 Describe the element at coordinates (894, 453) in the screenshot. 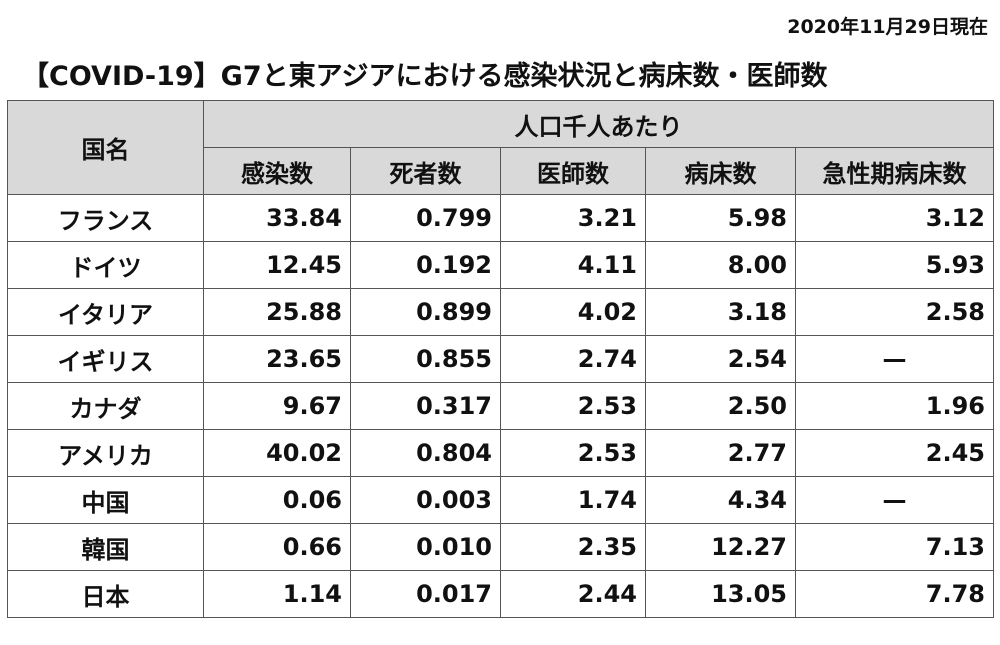

I see `value-cell: 2.45` at that location.